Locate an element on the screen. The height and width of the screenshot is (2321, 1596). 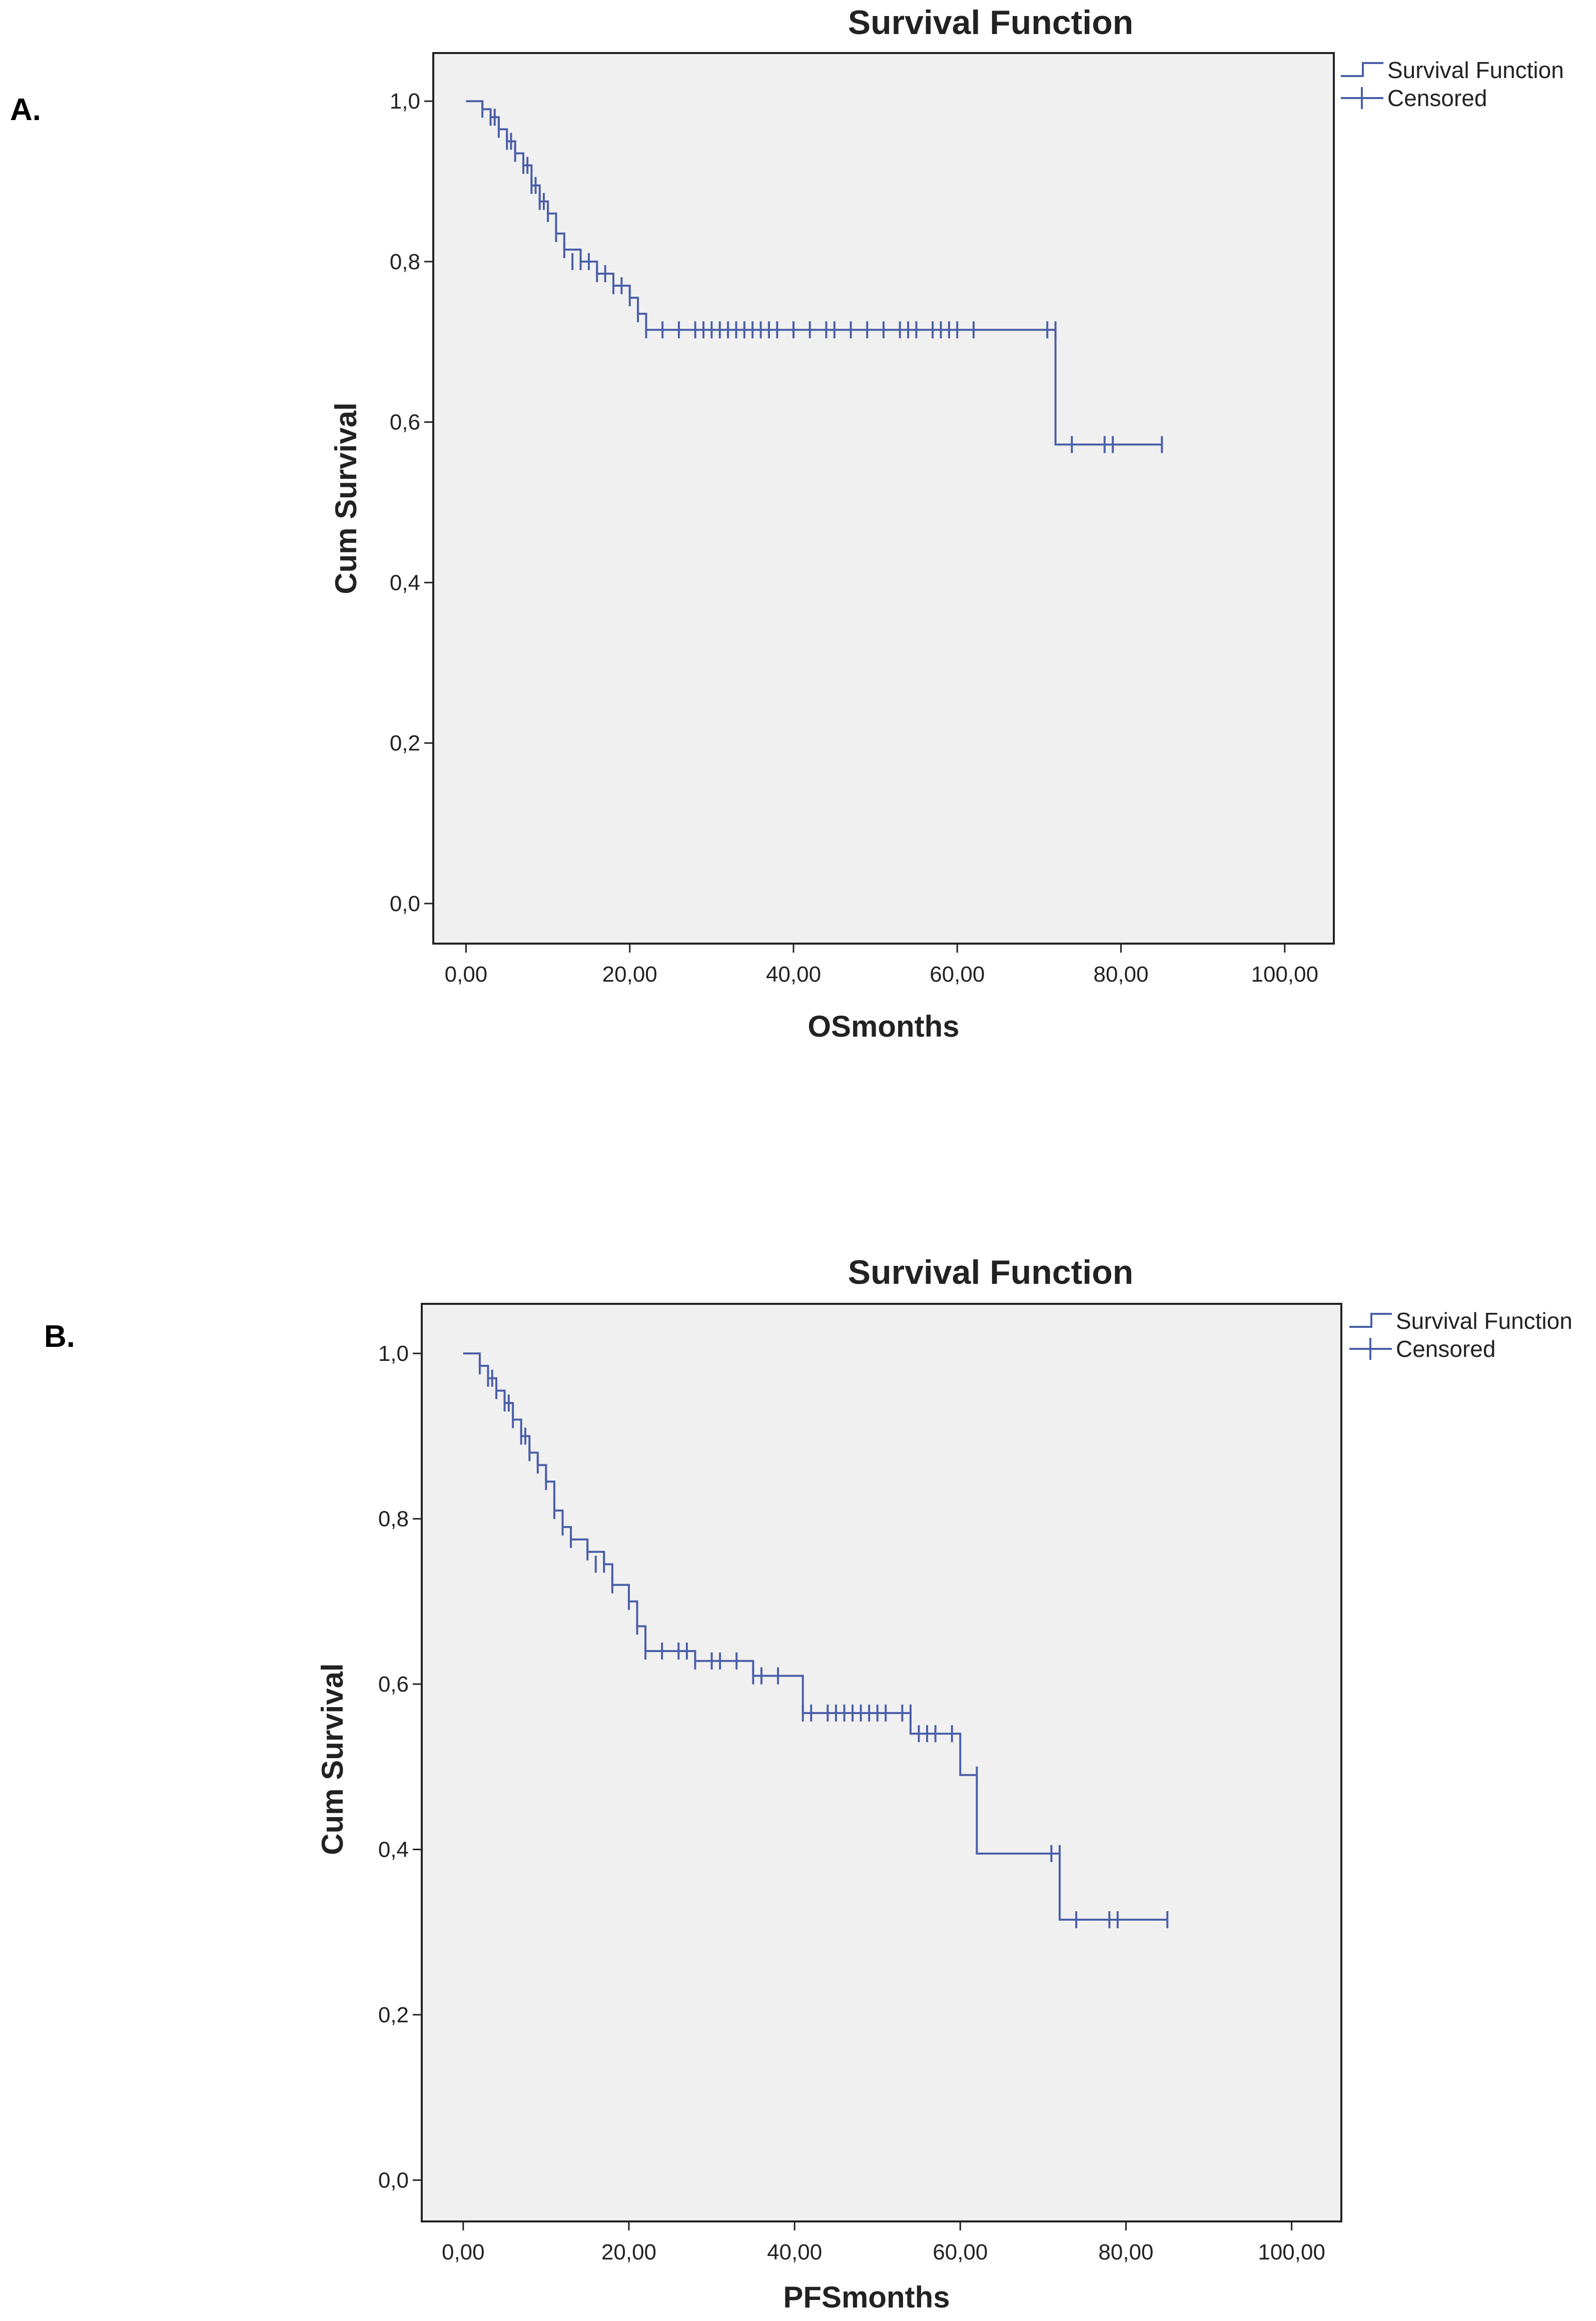
panel-b-xtick-label: 40,00 is located at coordinates (794, 2252).